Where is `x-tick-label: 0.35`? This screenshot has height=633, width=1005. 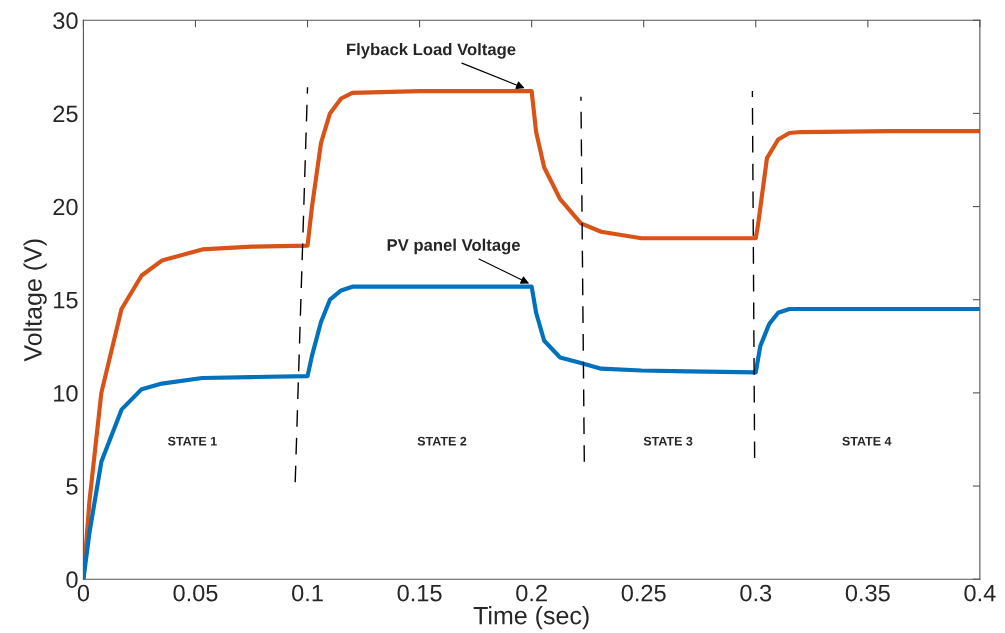 x-tick-label: 0.35 is located at coordinates (867, 593).